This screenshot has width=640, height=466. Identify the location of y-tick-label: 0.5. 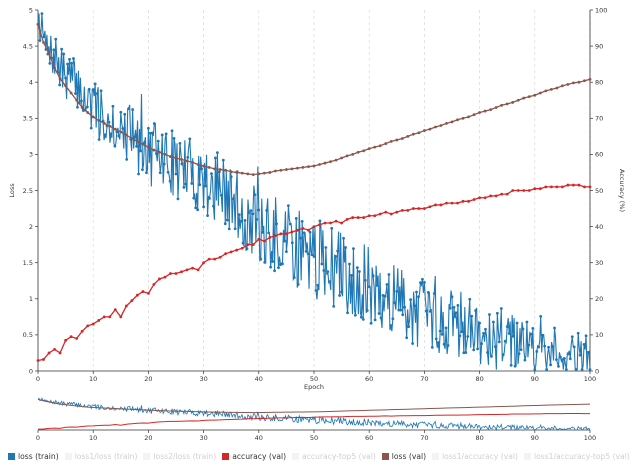
(28, 335).